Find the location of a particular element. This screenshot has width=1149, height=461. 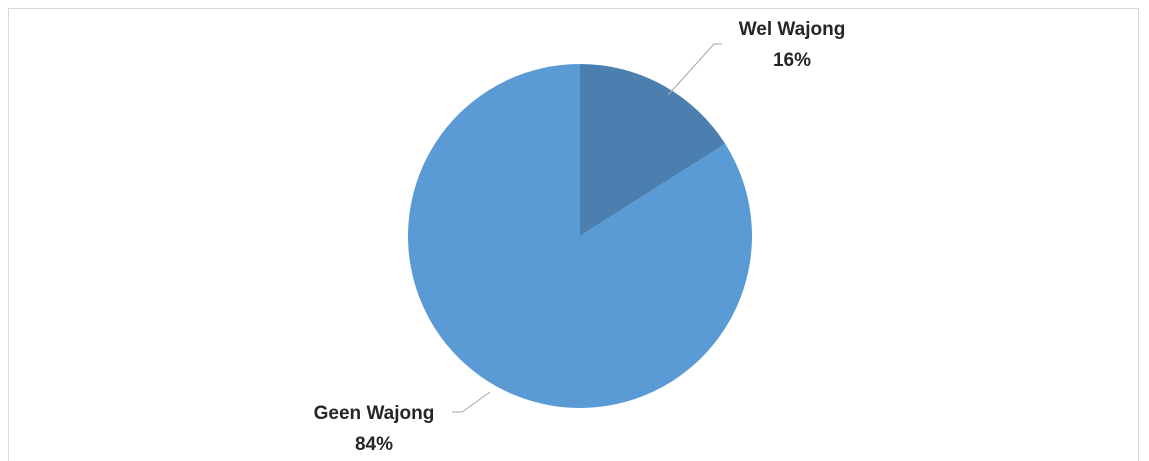

slice-label-name-geen-wajong: Geen Wajong is located at coordinates (374, 413).